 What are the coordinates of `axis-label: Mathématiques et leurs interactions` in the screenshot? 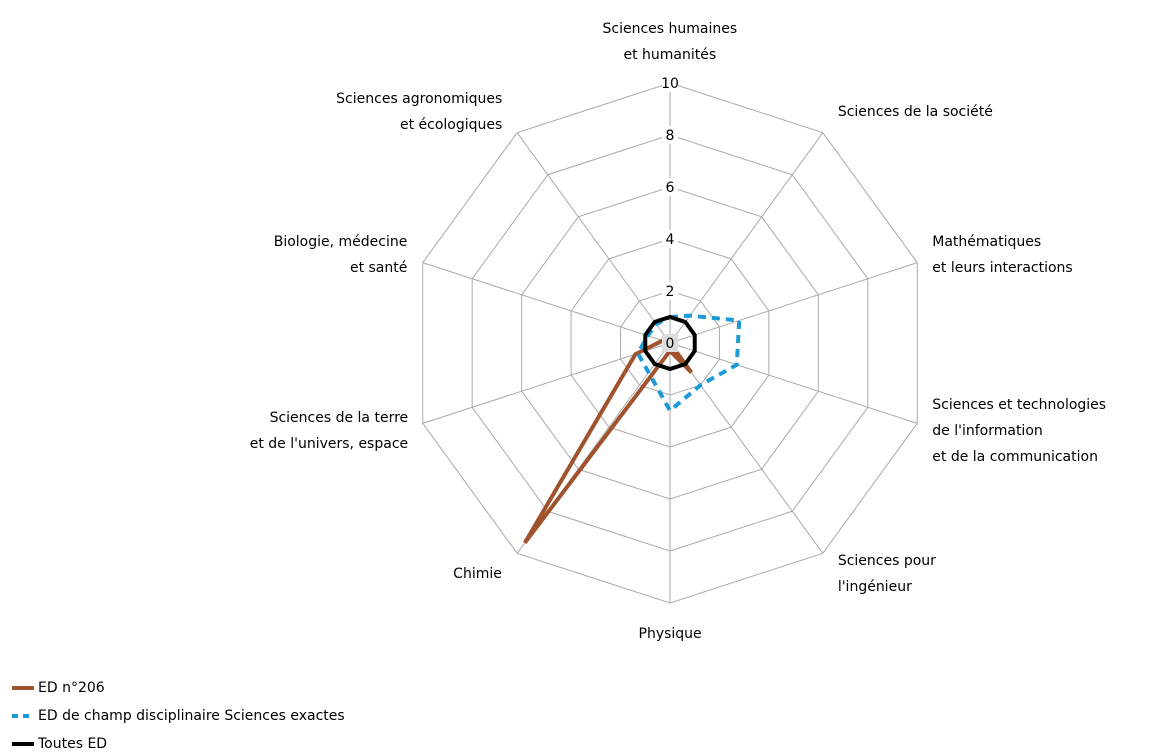 It's located at (1002, 254).